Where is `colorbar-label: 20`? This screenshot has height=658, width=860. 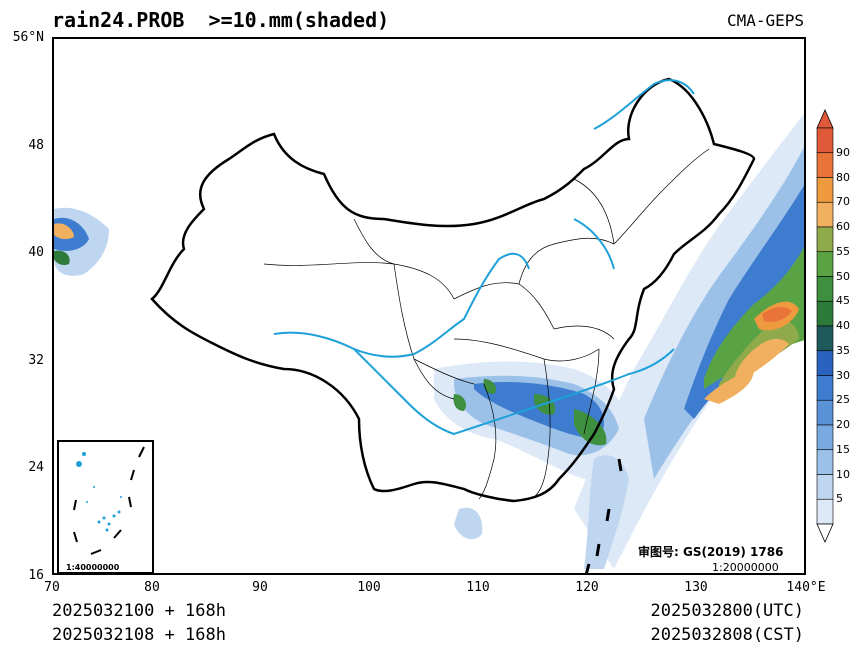
colorbar-label: 20 is located at coordinates (843, 424).